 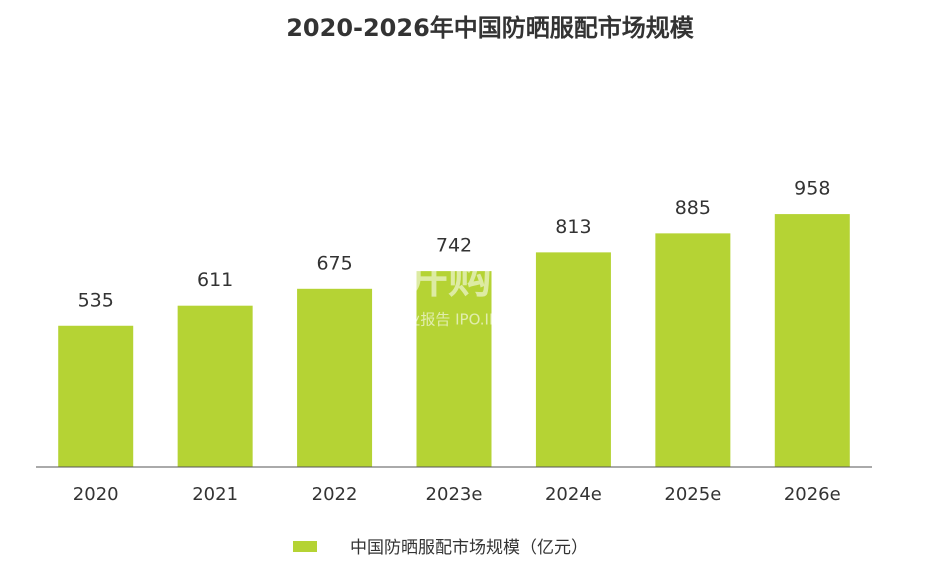 I want to click on chart-title: 2020-2026年中国防晒服配市场规模, so click(x=490, y=28).